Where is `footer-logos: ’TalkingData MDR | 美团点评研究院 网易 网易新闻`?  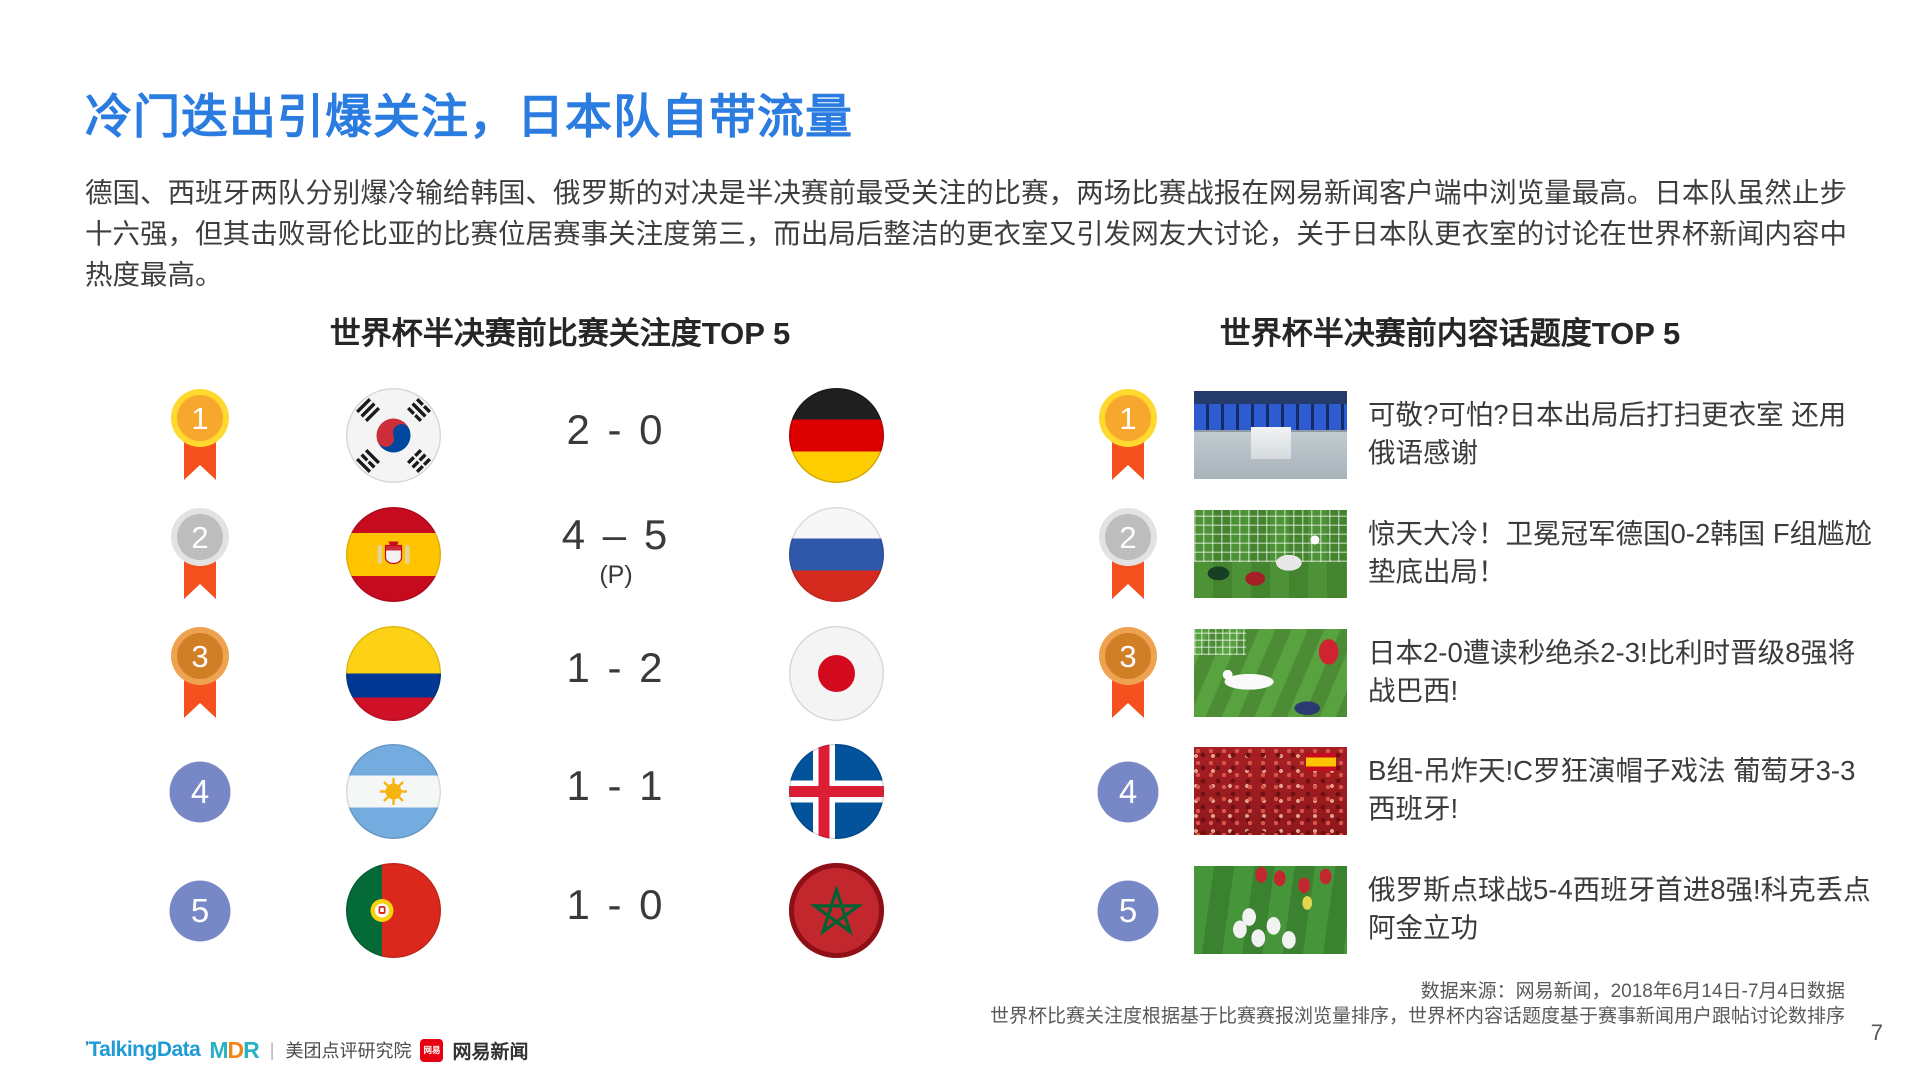
footer-logos: ’TalkingData MDR | 美团点评研究院 网易 网易新闻 is located at coordinates (306, 1050).